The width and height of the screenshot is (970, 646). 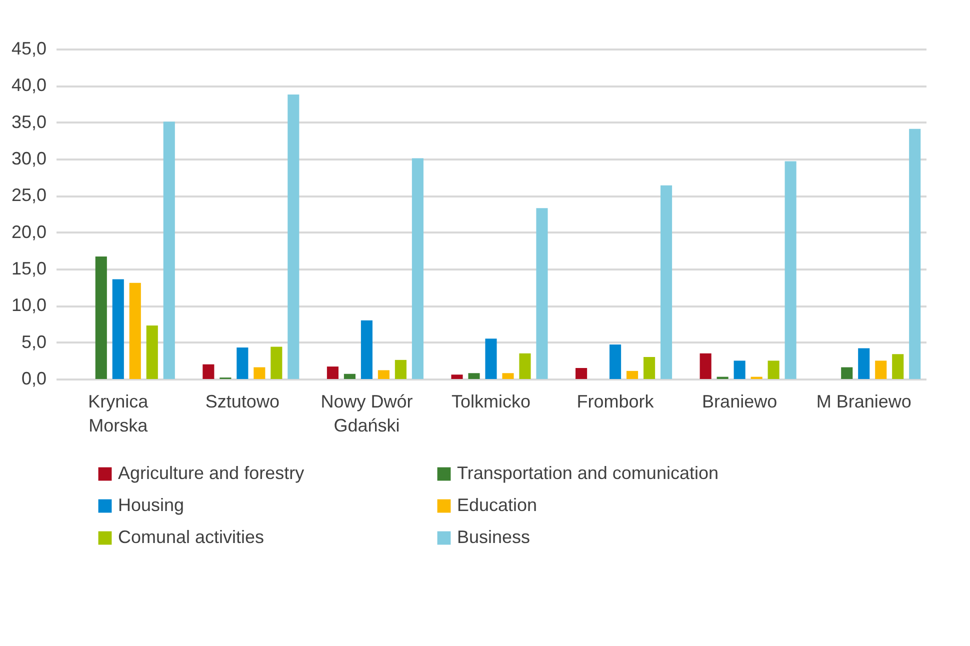 I want to click on y-tick-label: 15,0, so click(x=28, y=268).